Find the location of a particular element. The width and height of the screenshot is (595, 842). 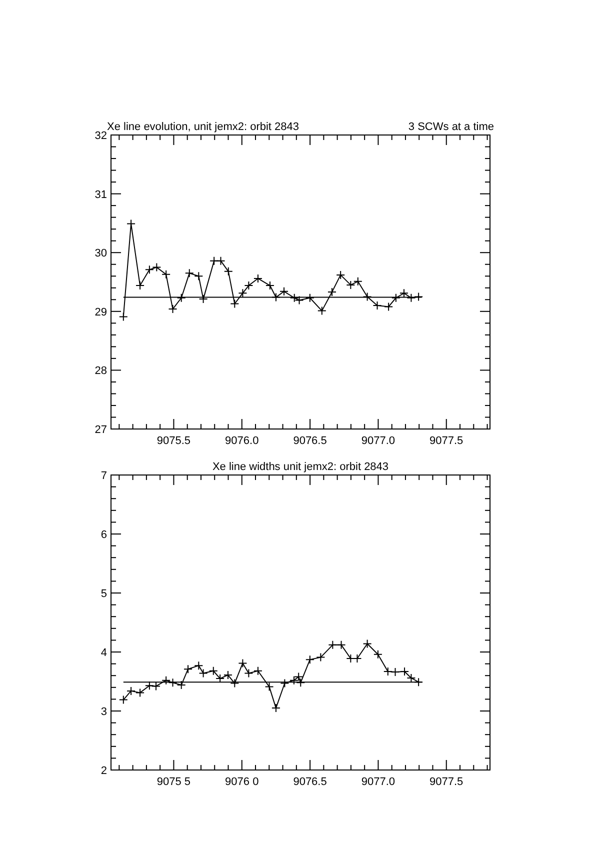

chart-title: Xe line evolution, unit jemx2: orbit 2843 is located at coordinates (203, 127).